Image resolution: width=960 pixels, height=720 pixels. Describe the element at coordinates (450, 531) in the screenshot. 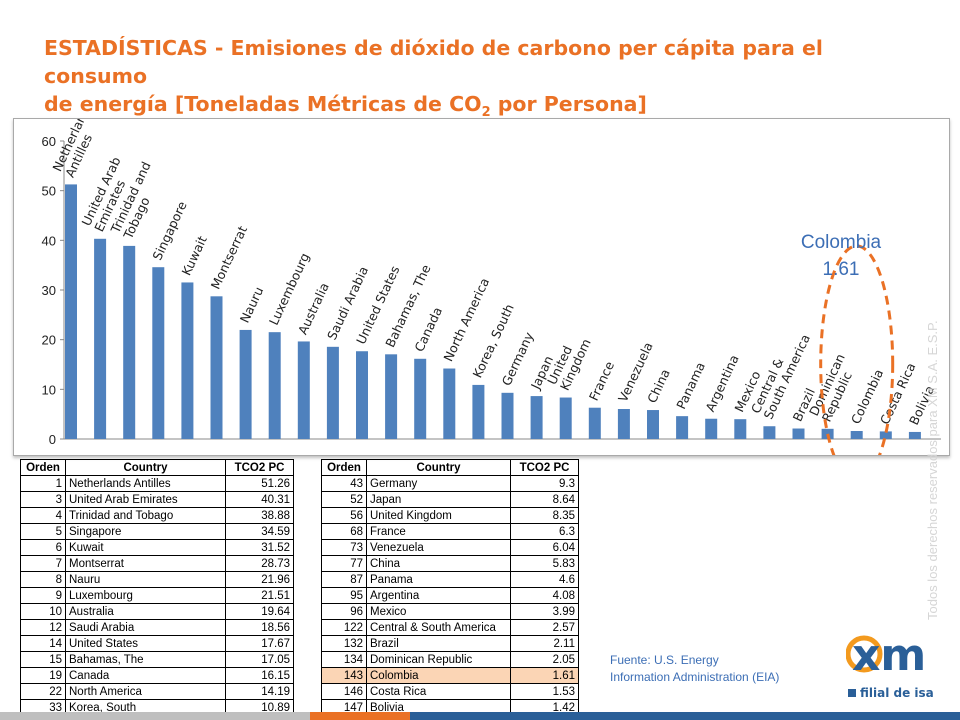

I see `table-row: 68 France 6.3` at that location.